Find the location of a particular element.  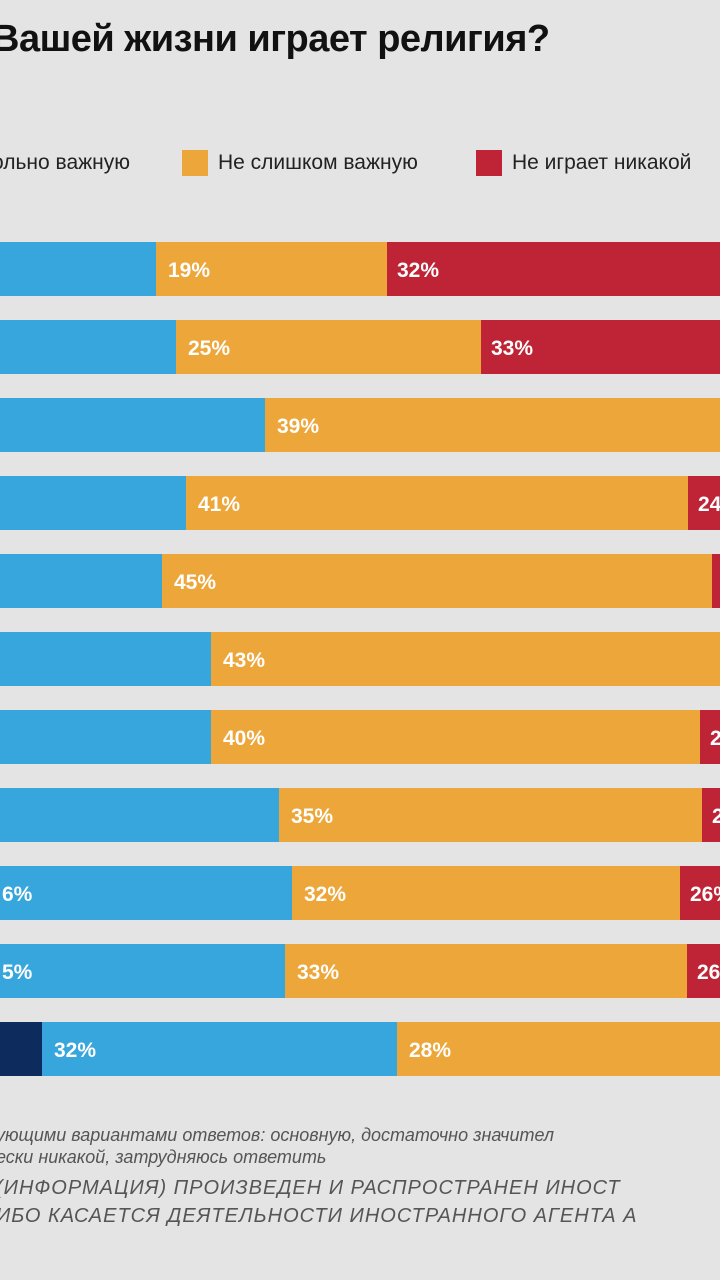

label-orange-9: 32% is located at coordinates (325, 894).